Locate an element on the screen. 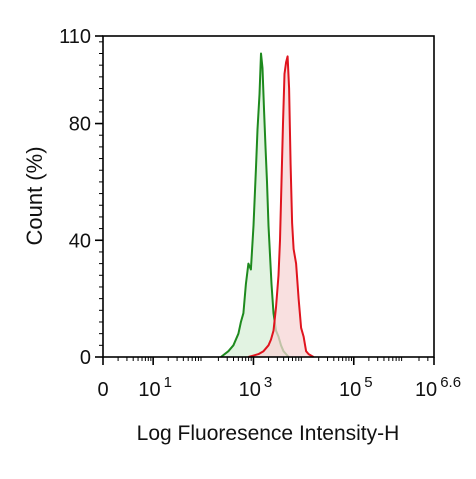 The image size is (476, 479). plot-area is located at coordinates (267, 205).